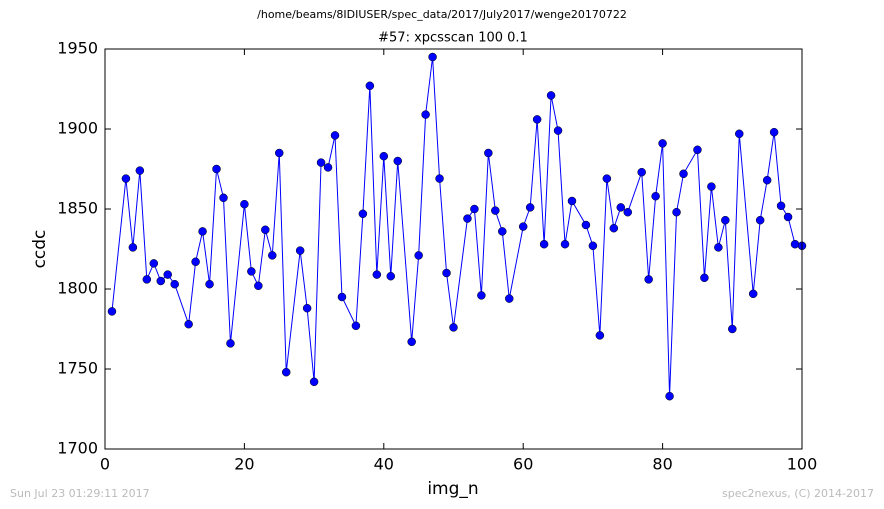 This screenshot has height=509, width=884. Describe the element at coordinates (798, 493) in the screenshot. I see `footer-right: spec2nexus, (C) 2014-2017` at that location.